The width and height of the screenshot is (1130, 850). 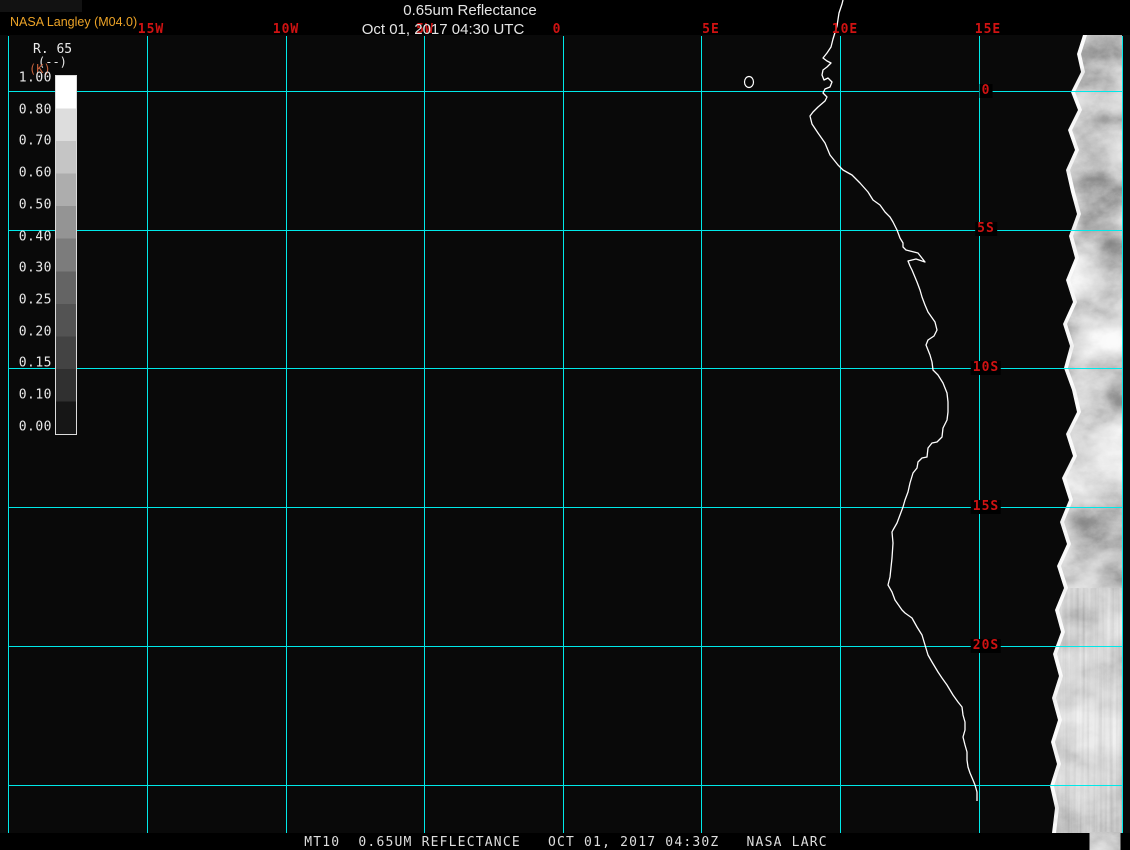 I want to click on longitude-label: 5E, so click(x=711, y=29).